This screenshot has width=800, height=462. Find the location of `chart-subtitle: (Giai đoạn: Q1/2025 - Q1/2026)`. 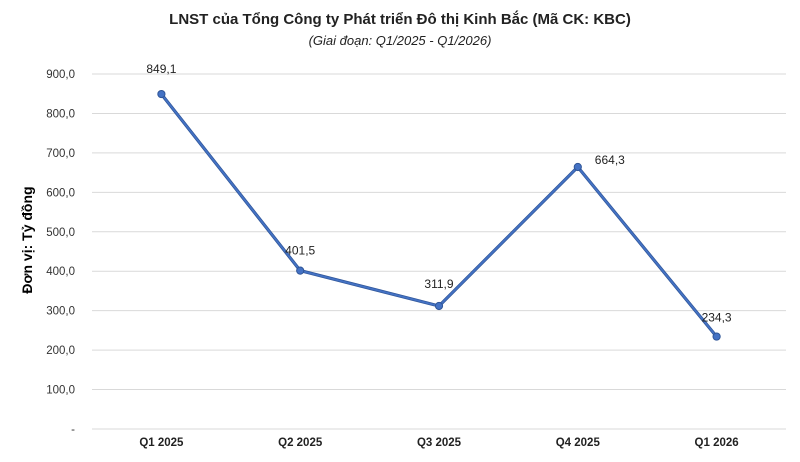

chart-subtitle: (Giai đoạn: Q1/2025 - Q1/2026) is located at coordinates (400, 40).